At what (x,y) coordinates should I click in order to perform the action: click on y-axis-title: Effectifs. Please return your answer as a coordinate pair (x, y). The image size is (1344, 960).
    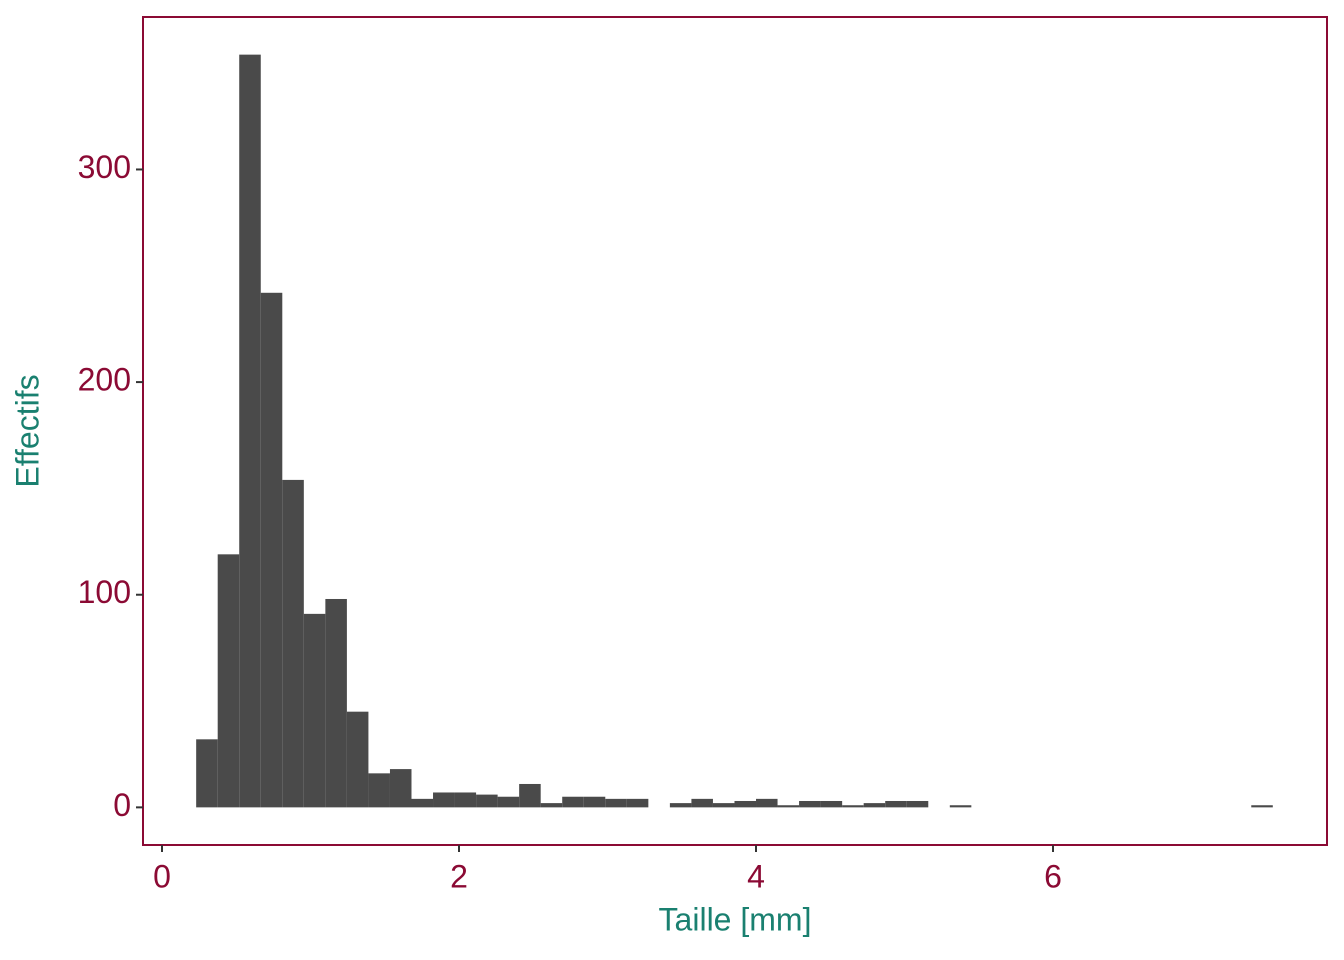
    Looking at the image, I should click on (27, 430).